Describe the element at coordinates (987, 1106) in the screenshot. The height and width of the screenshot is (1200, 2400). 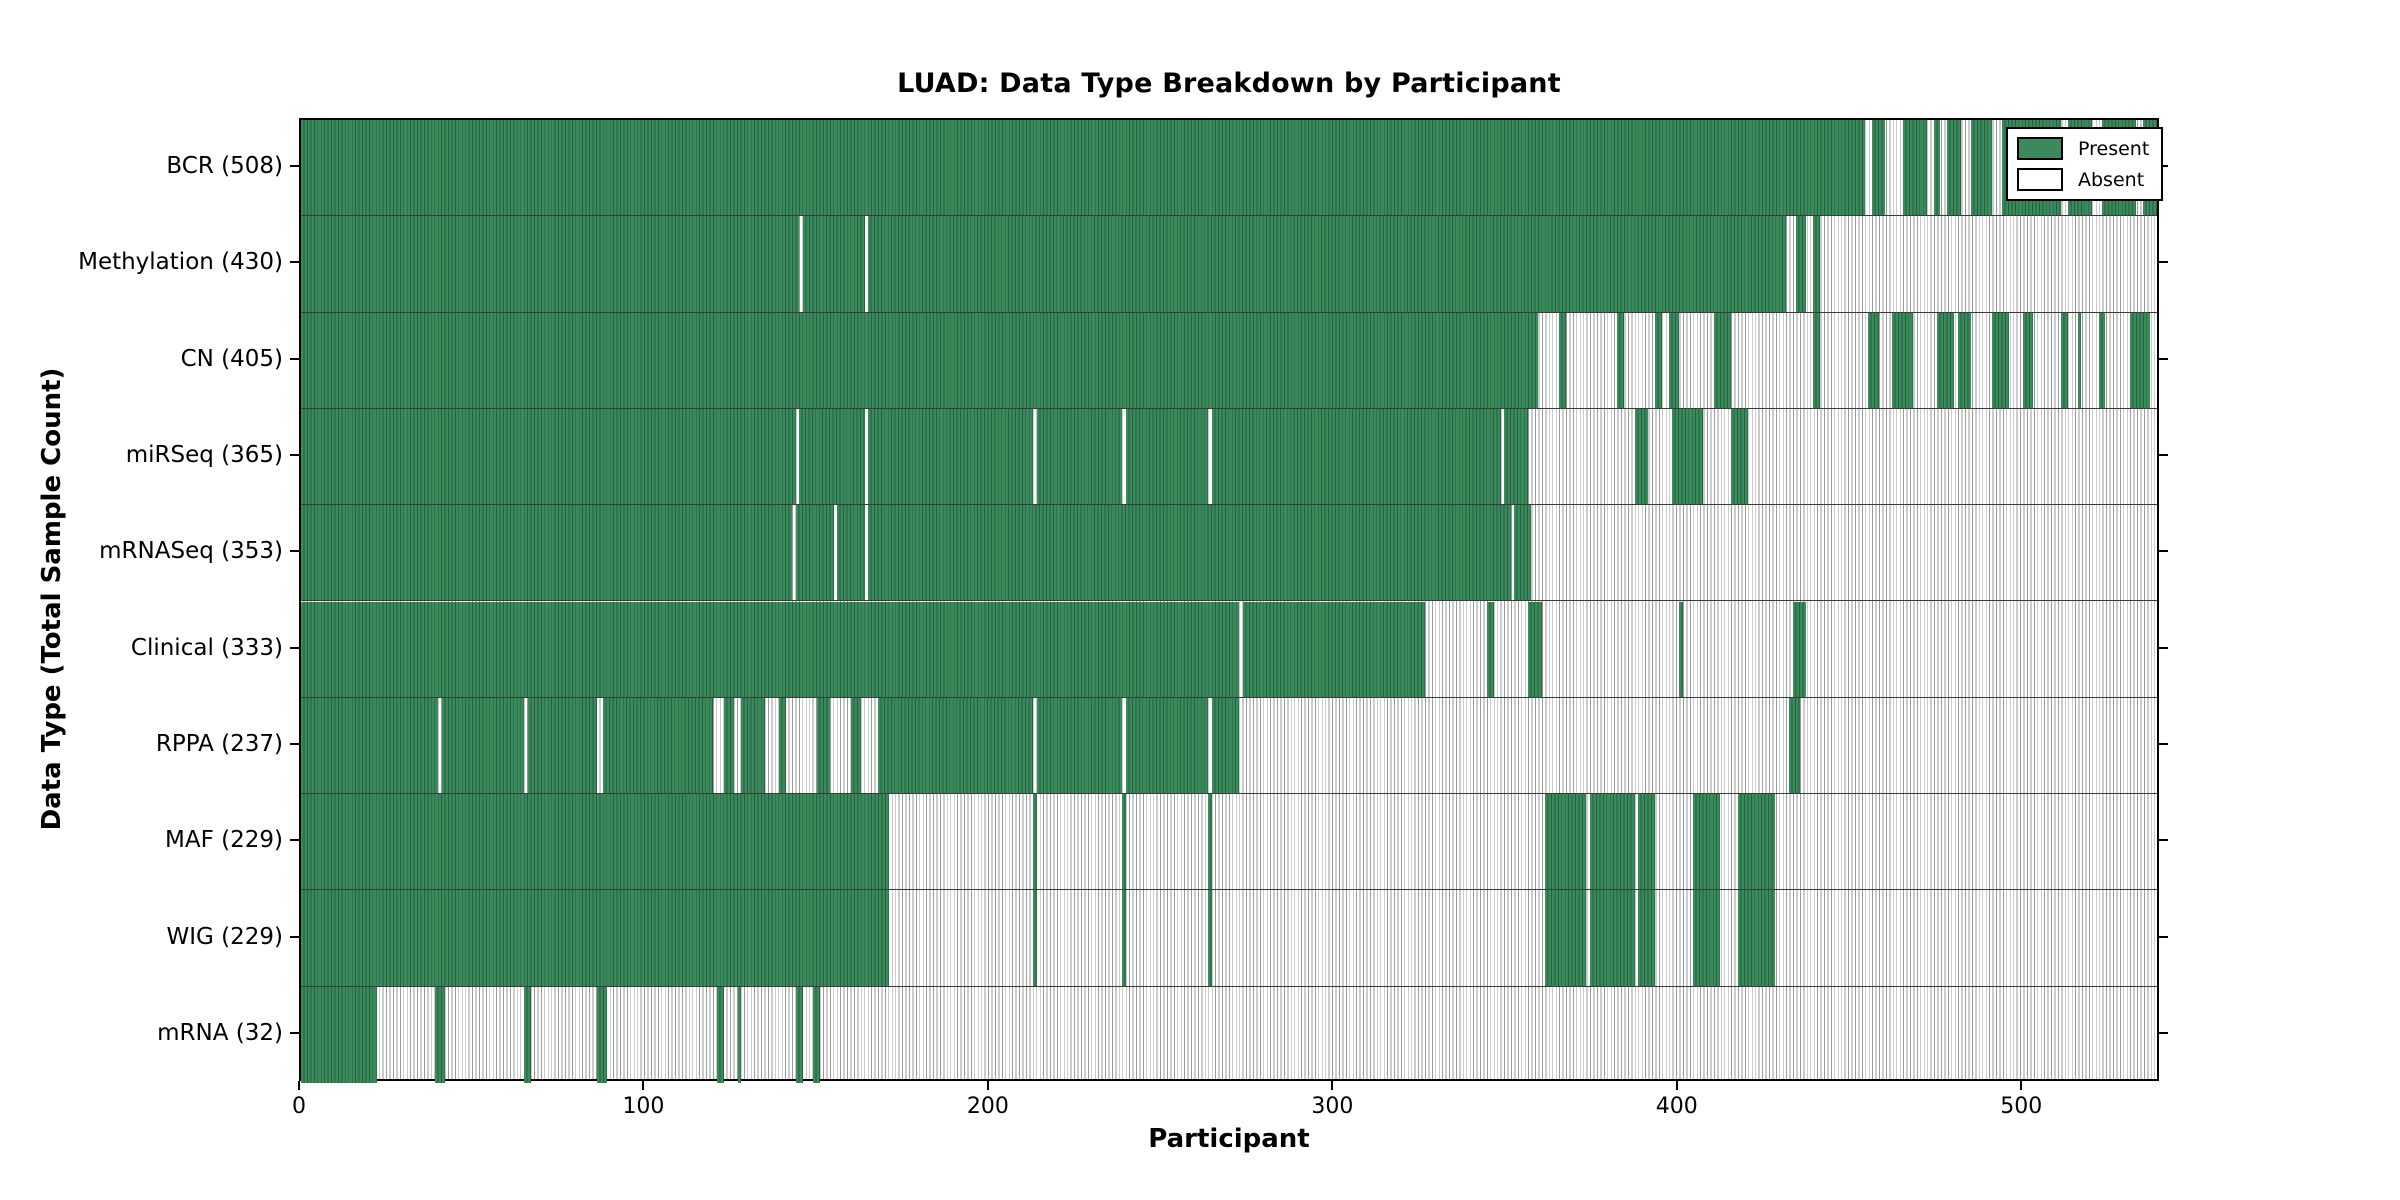
I see `x-tick-label: 200` at that location.